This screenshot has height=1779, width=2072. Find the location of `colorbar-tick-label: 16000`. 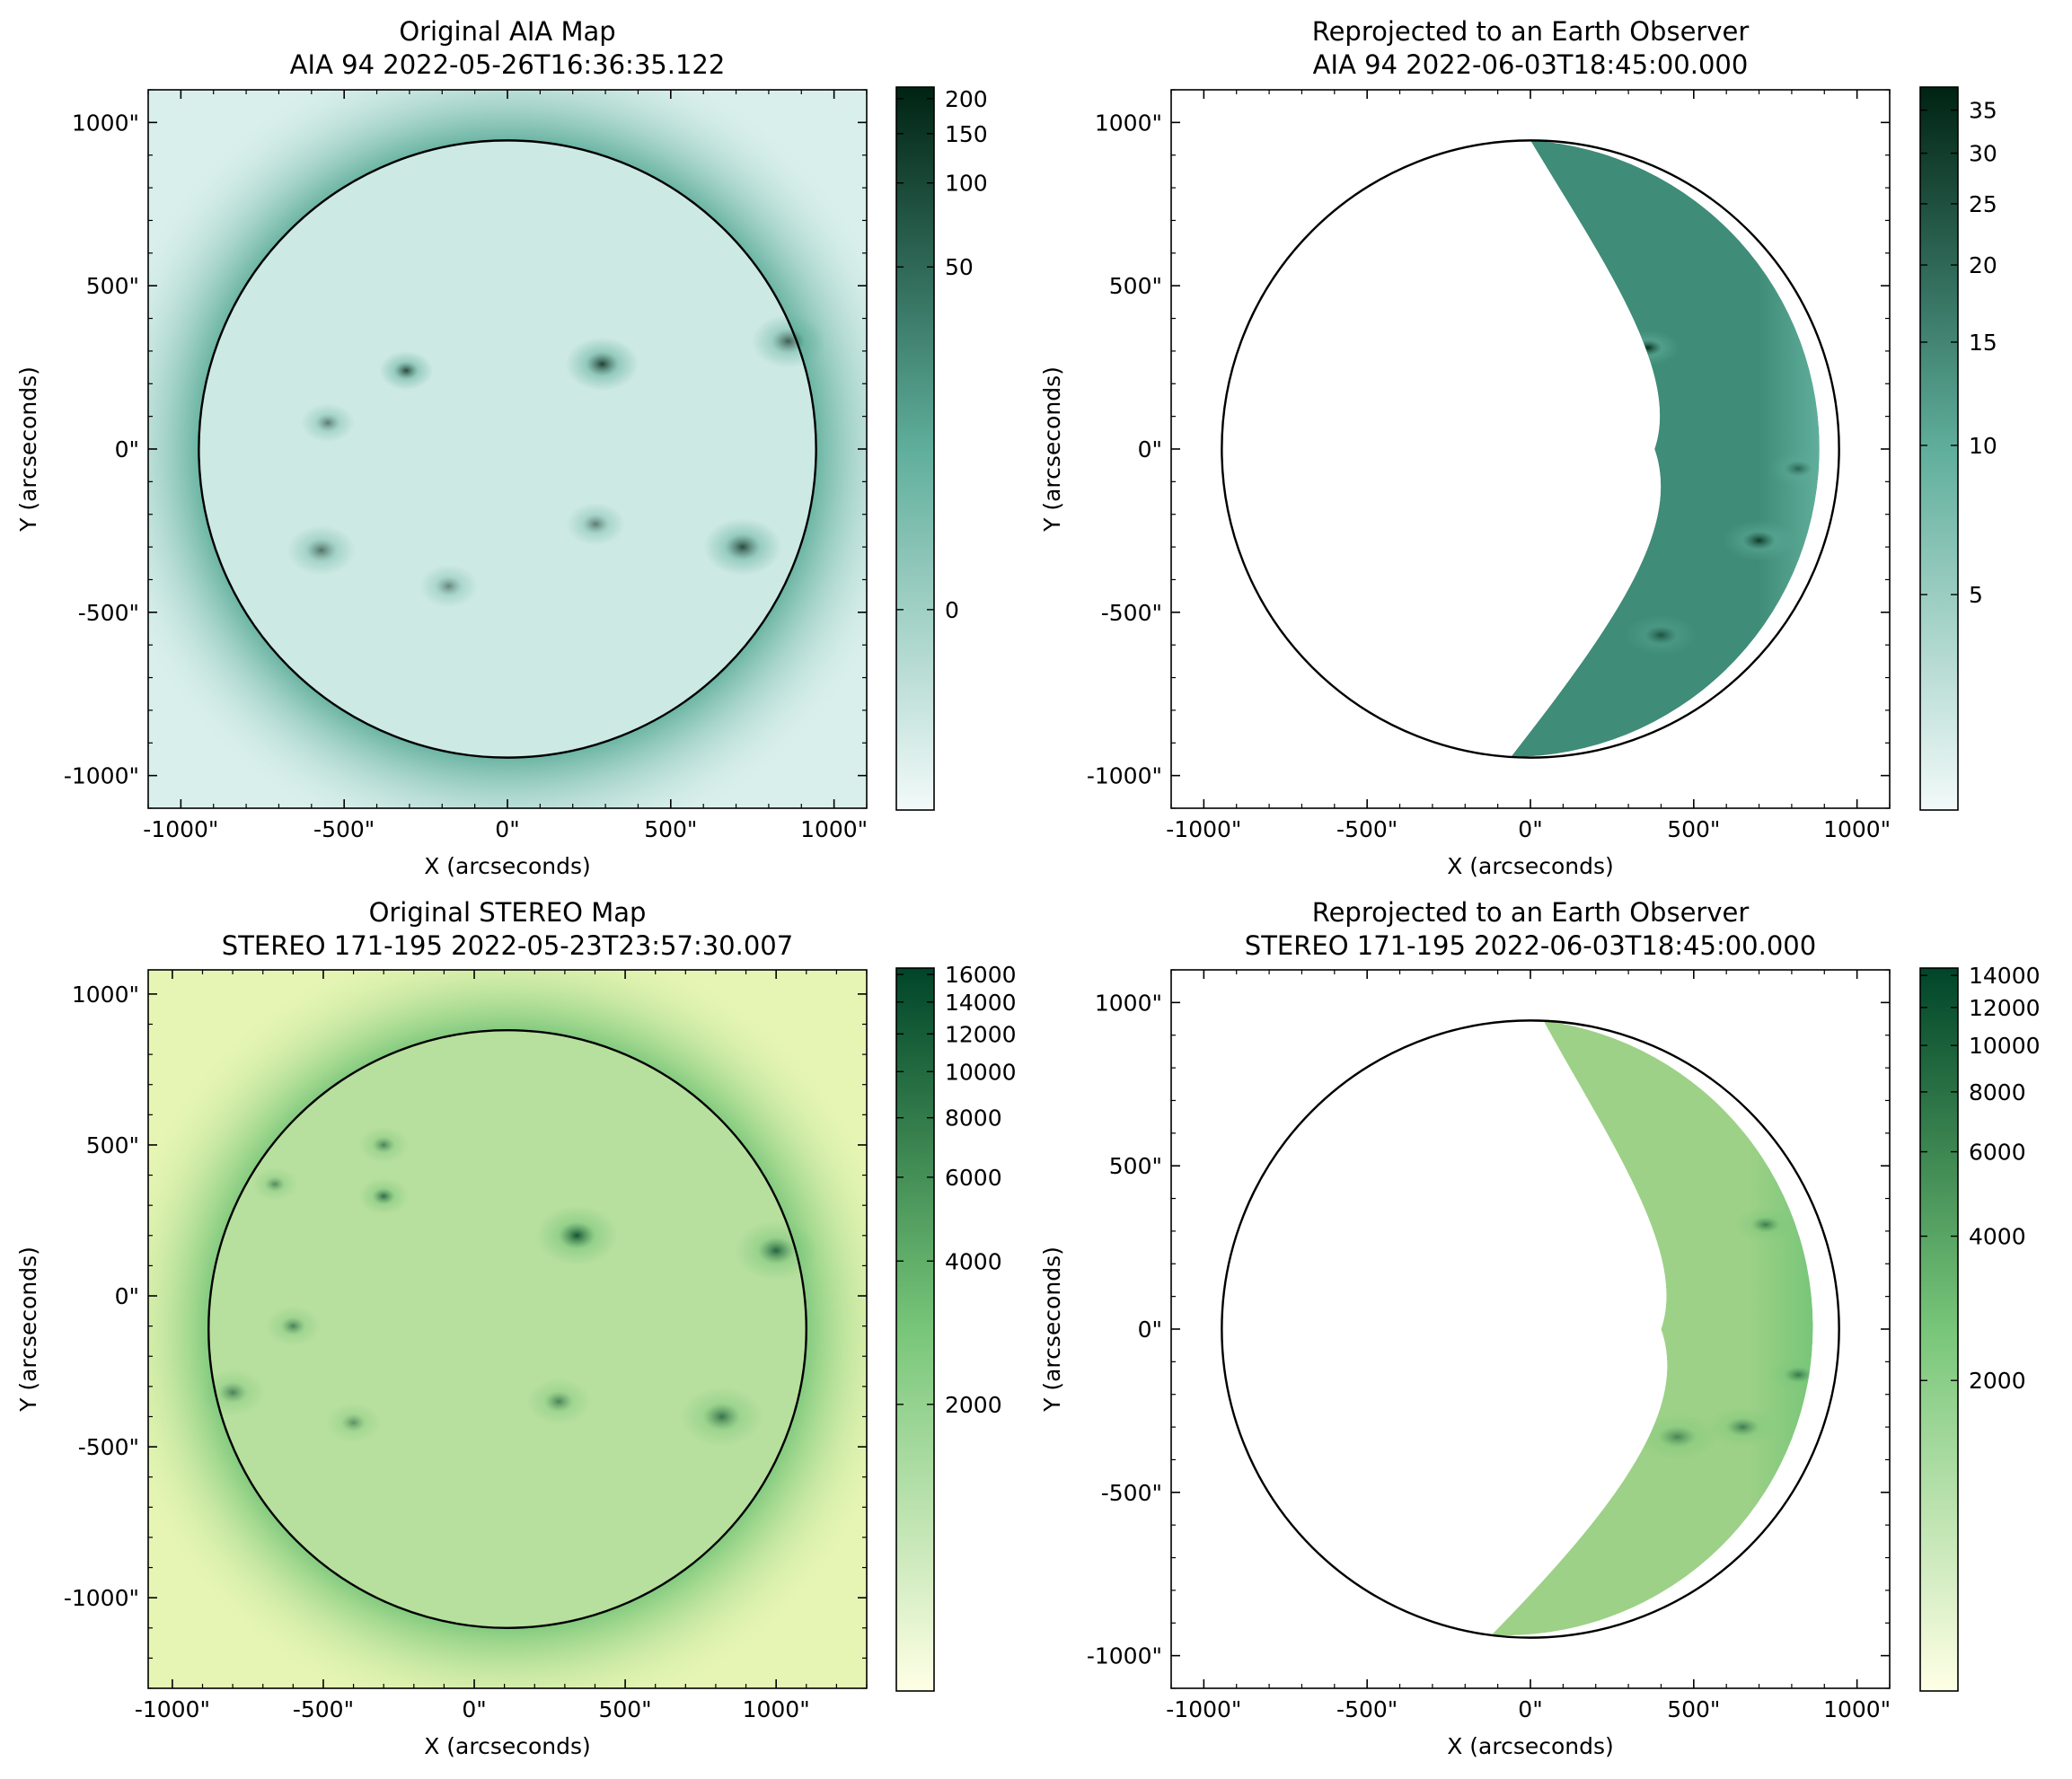

colorbar-tick-label: 16000 is located at coordinates (981, 975).